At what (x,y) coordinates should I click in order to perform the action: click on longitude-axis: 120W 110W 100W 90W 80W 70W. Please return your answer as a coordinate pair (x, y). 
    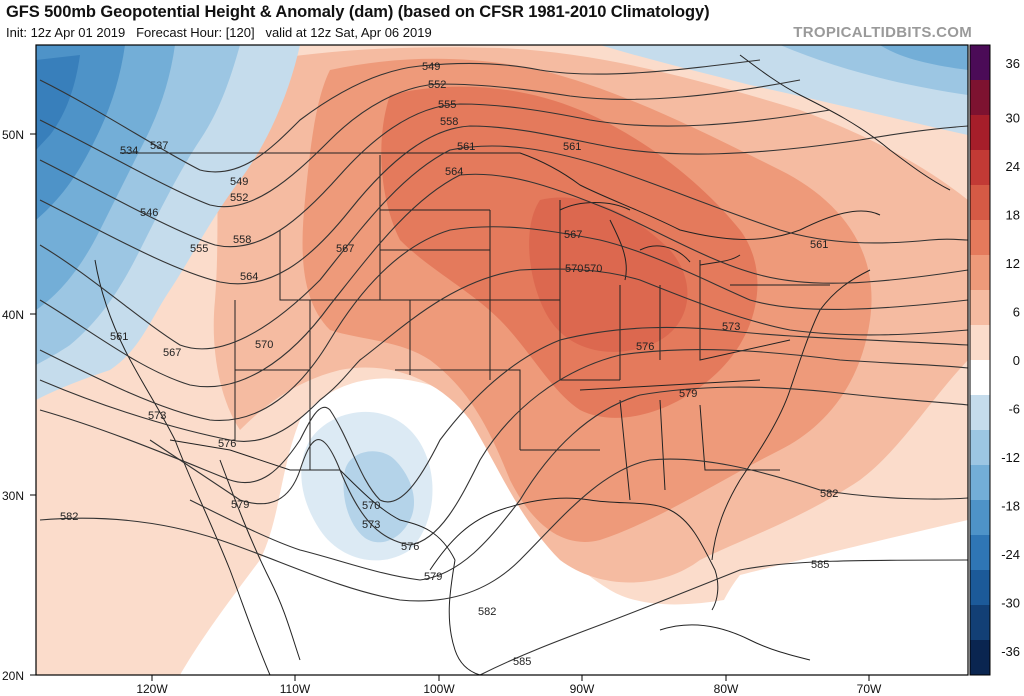
    Looking at the image, I should click on (509, 685).